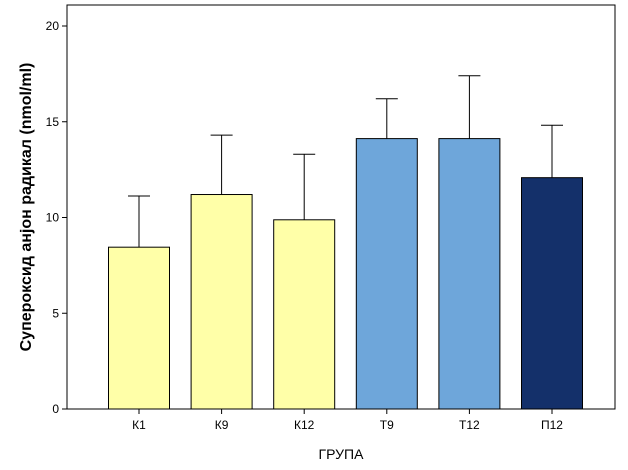 The height and width of the screenshot is (470, 628). I want to click on x-axis-title: ГРУПА, so click(342, 454).